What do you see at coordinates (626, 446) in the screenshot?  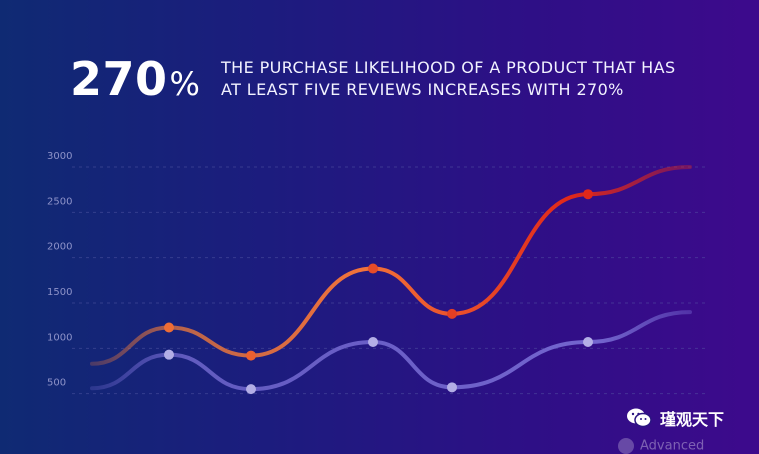 I see `ghost-logo-icon` at bounding box center [626, 446].